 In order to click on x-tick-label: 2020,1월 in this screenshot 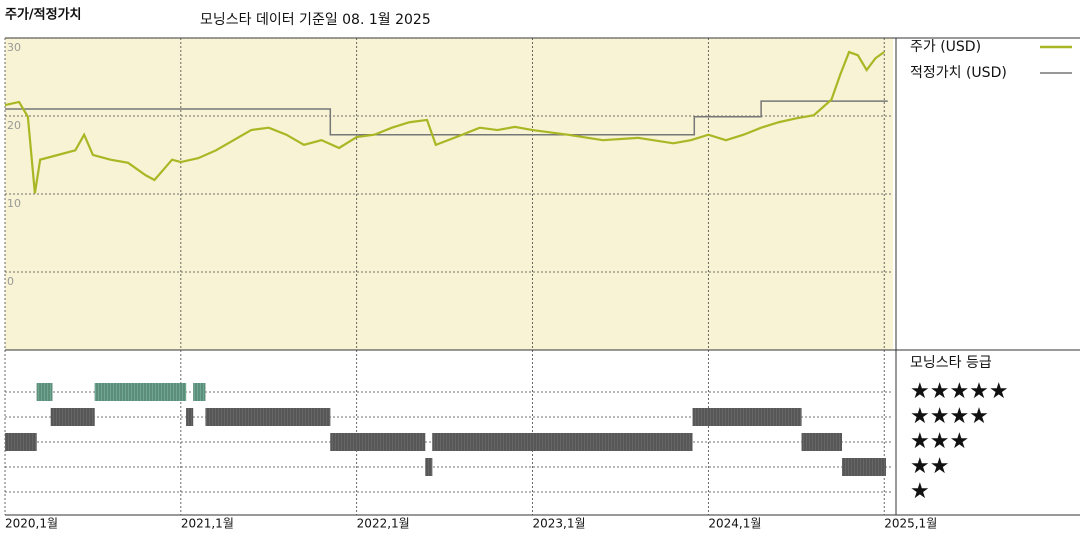, I will do `click(31, 524)`.